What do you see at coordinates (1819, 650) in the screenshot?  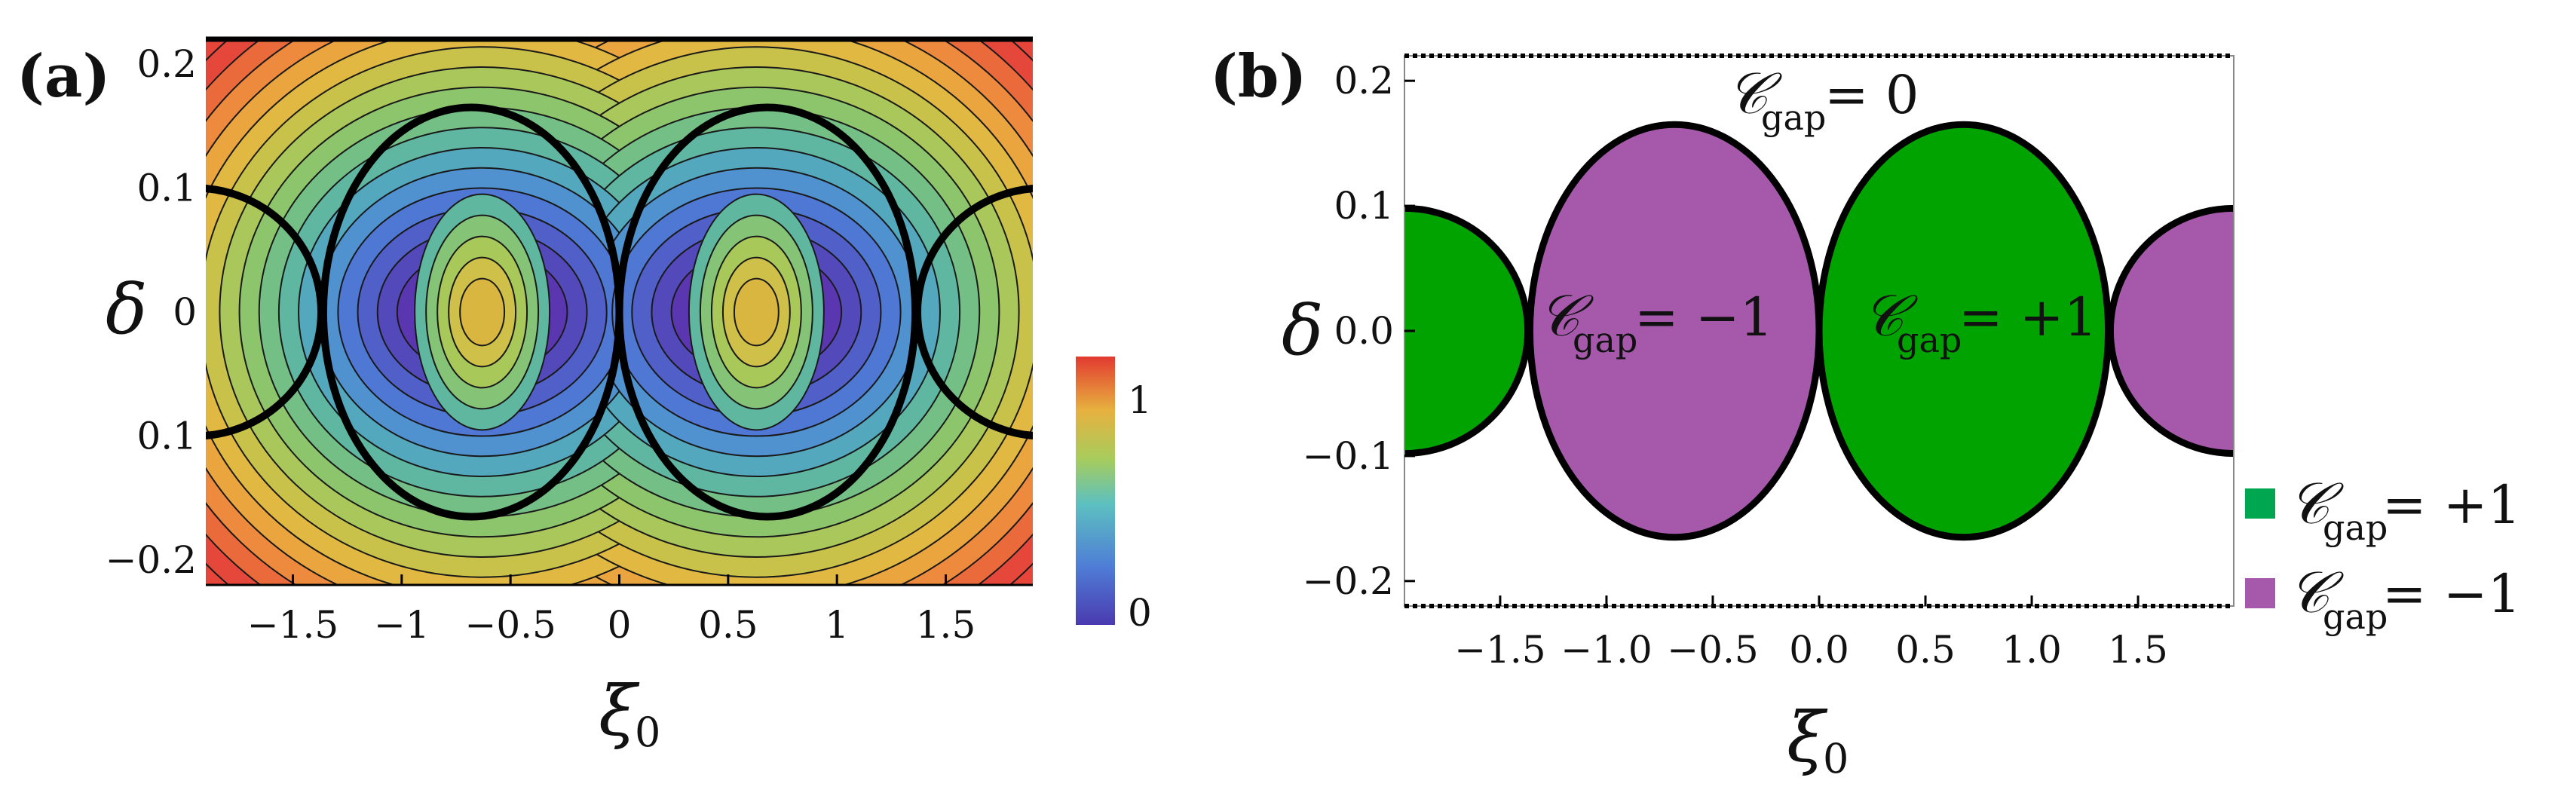 I see `panel-b-x-tick-label-3: 0.0` at bounding box center [1819, 650].